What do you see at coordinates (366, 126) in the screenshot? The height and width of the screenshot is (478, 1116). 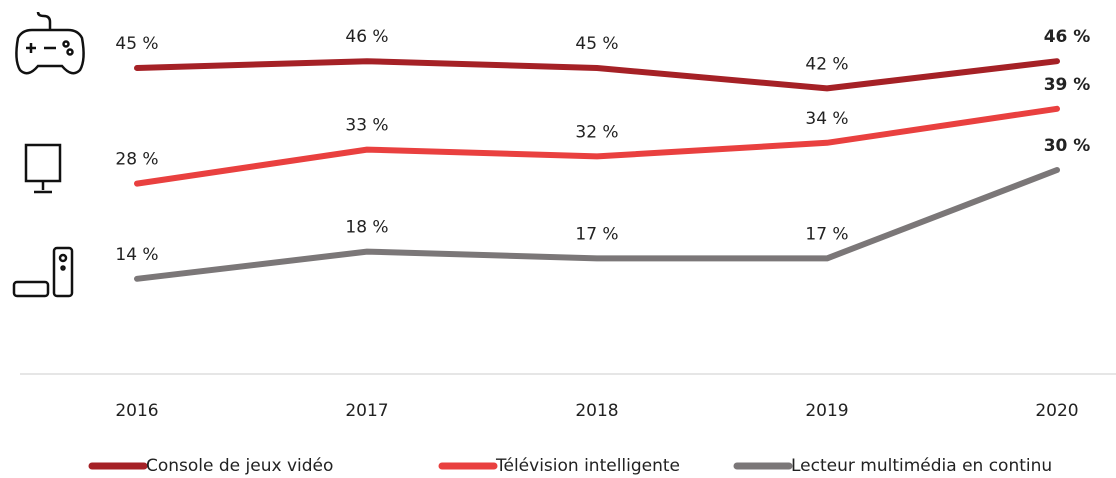 I see `data-label: 33 %` at bounding box center [366, 126].